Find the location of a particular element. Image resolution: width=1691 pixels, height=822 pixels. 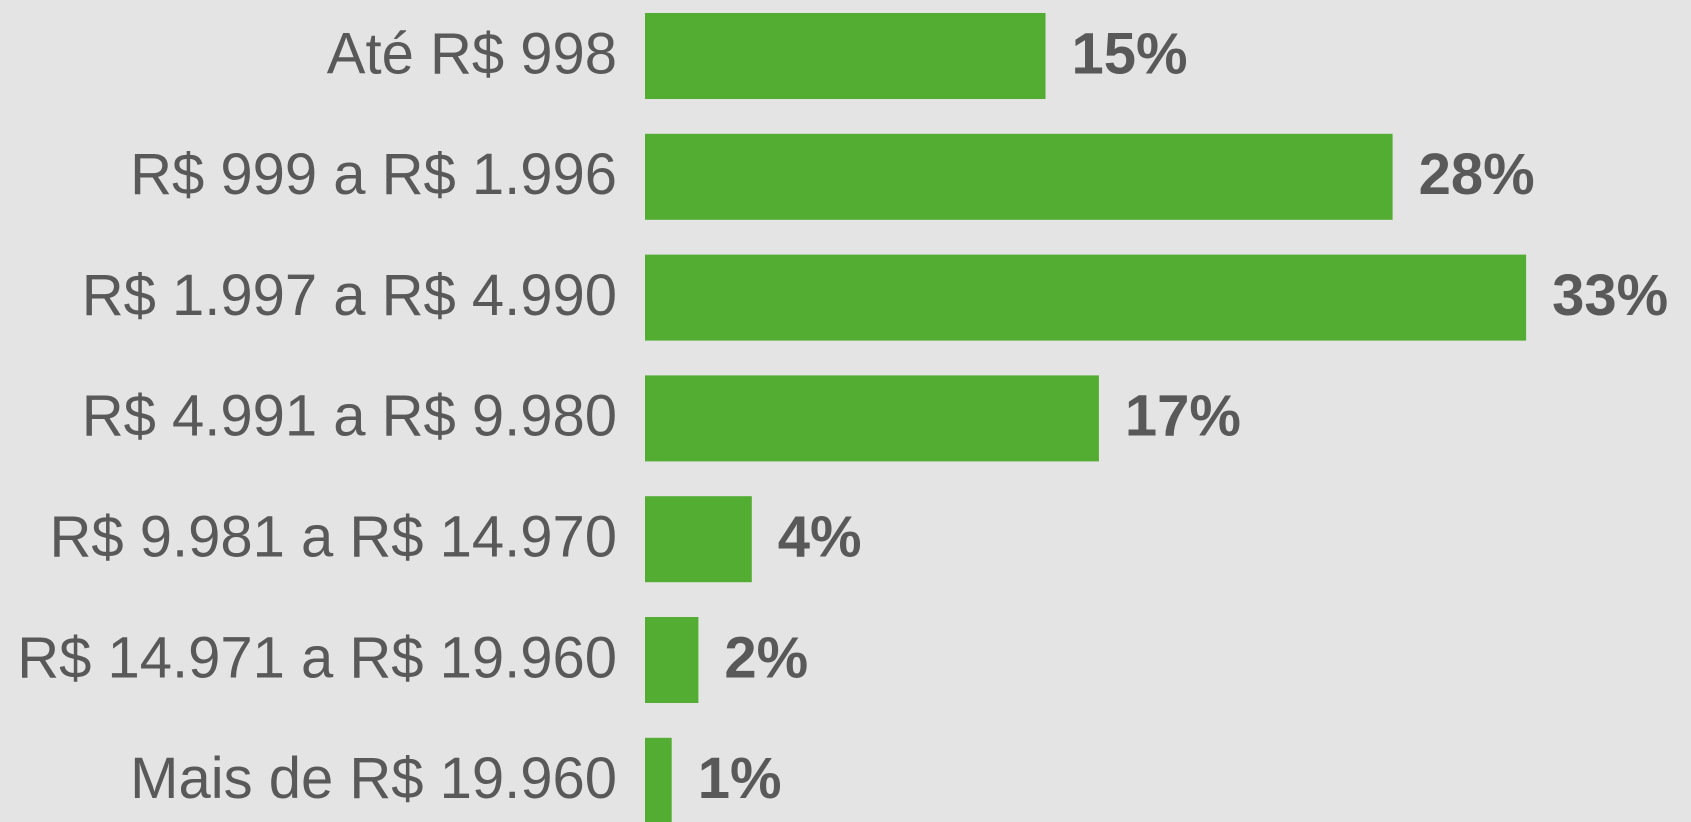

category-label: Mais de R$ 19.960 is located at coordinates (373, 778).